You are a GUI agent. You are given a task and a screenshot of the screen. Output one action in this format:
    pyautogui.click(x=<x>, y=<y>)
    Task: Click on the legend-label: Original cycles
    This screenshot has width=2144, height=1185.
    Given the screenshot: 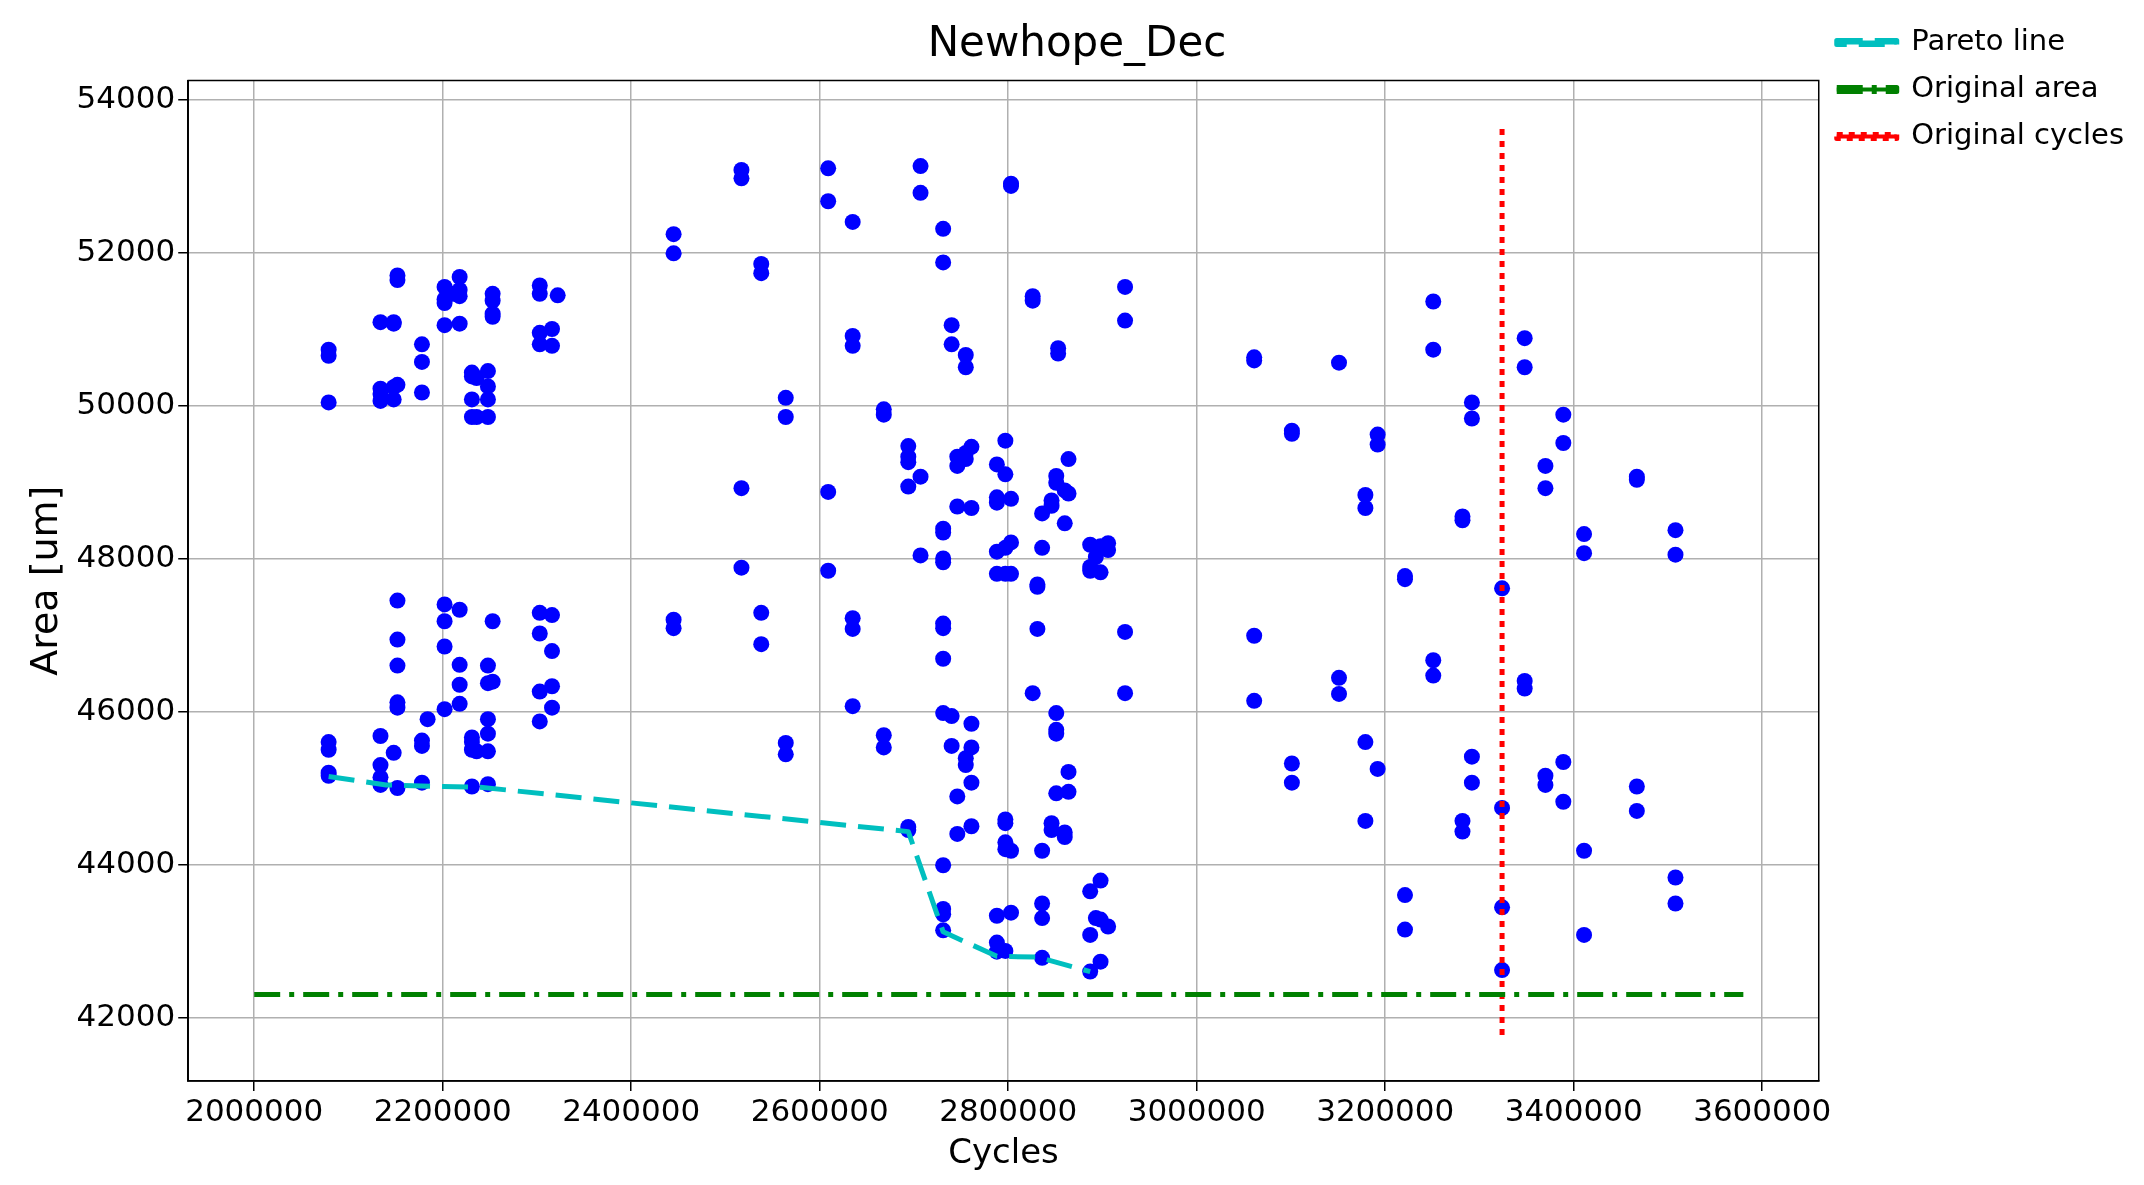 What is the action you would take?
    pyautogui.click(x=2018, y=134)
    